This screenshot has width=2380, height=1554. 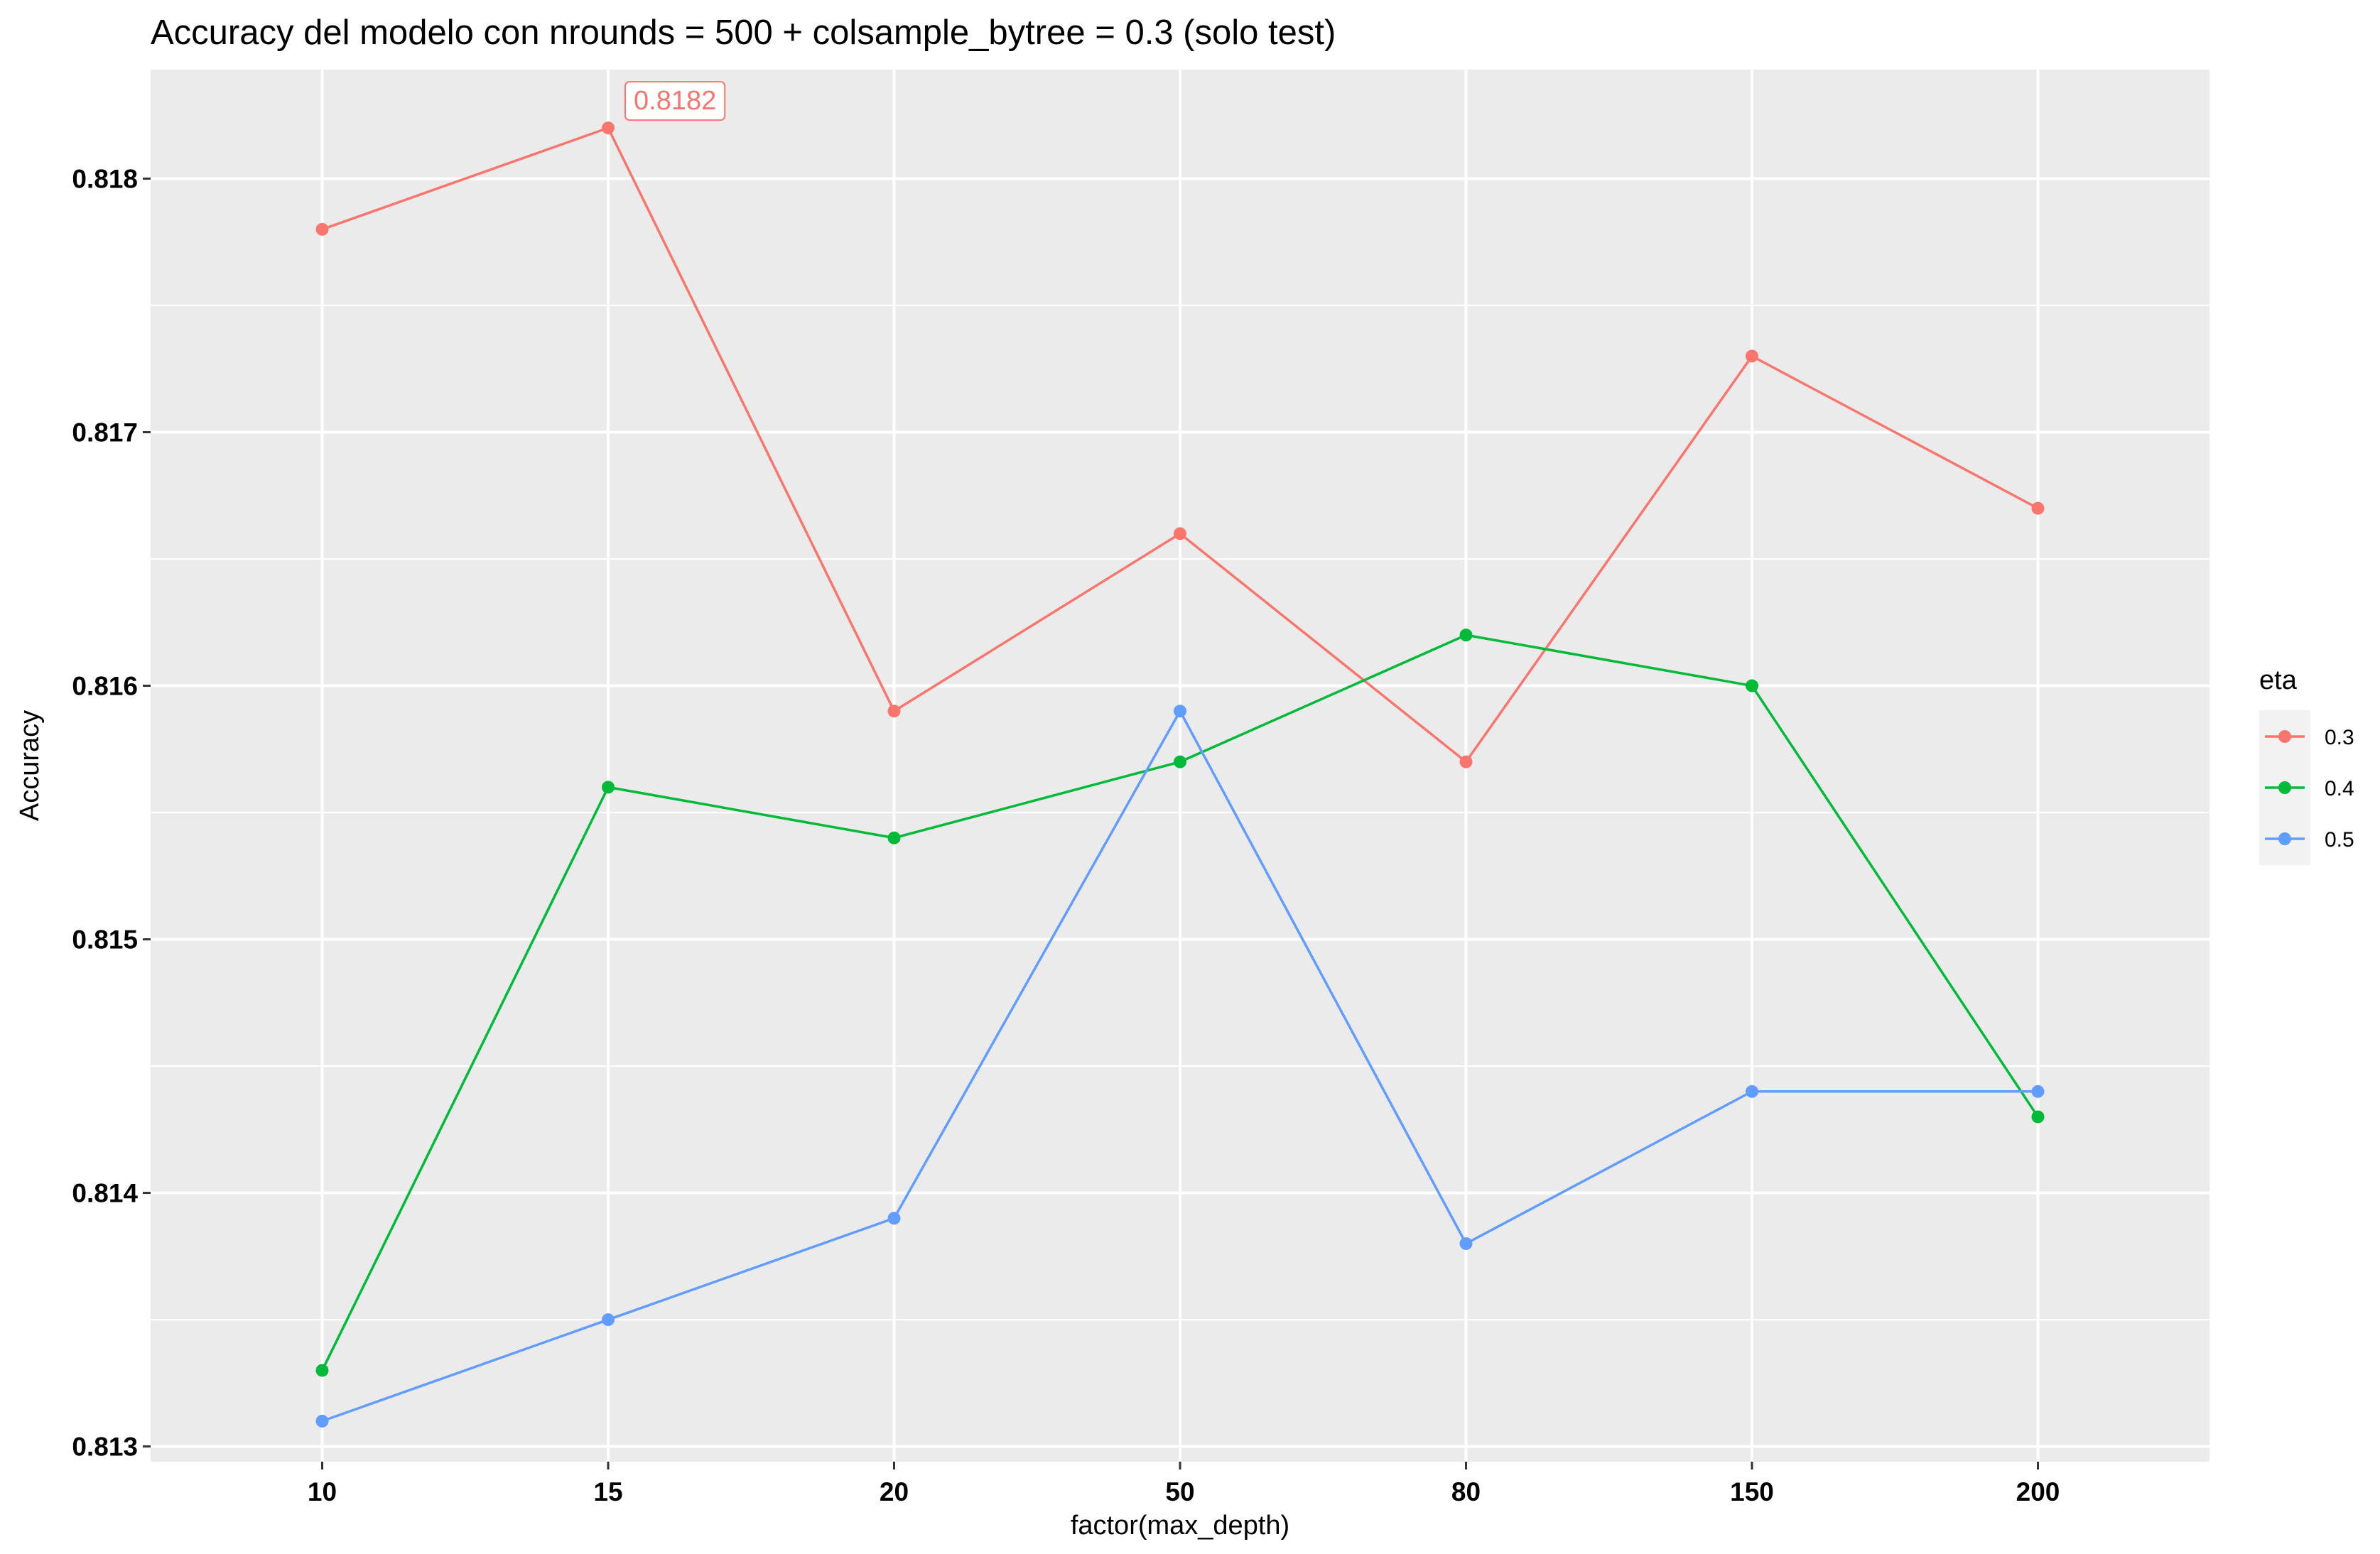 What do you see at coordinates (1179, 1491) in the screenshot?
I see `x-tick-label: 50` at bounding box center [1179, 1491].